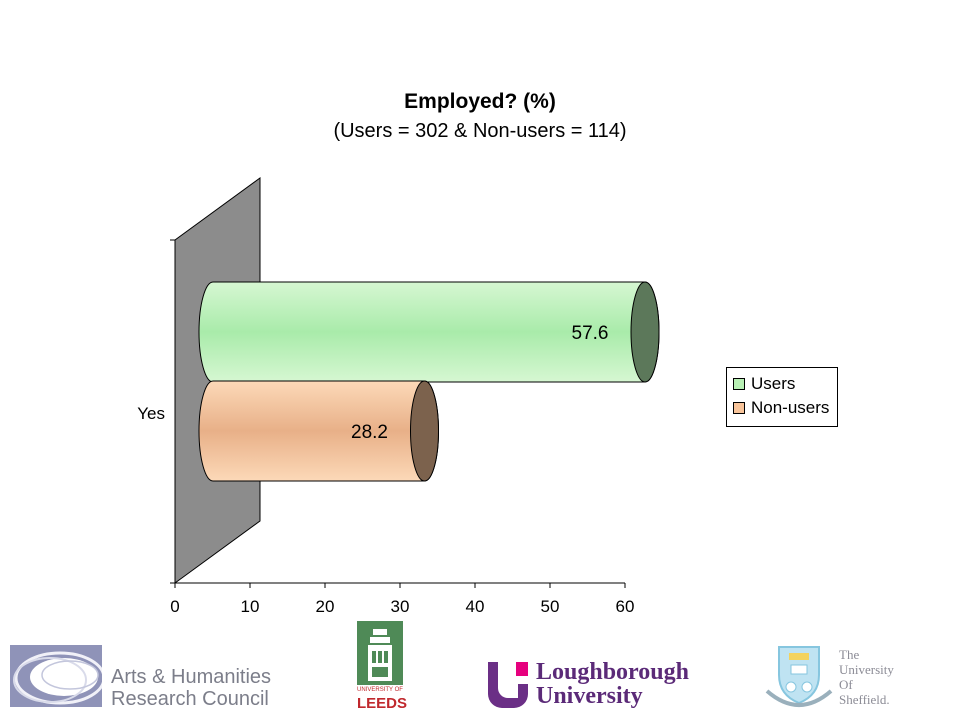 The image size is (960, 720). I want to click on leeds-tower-icon, so click(380, 667).